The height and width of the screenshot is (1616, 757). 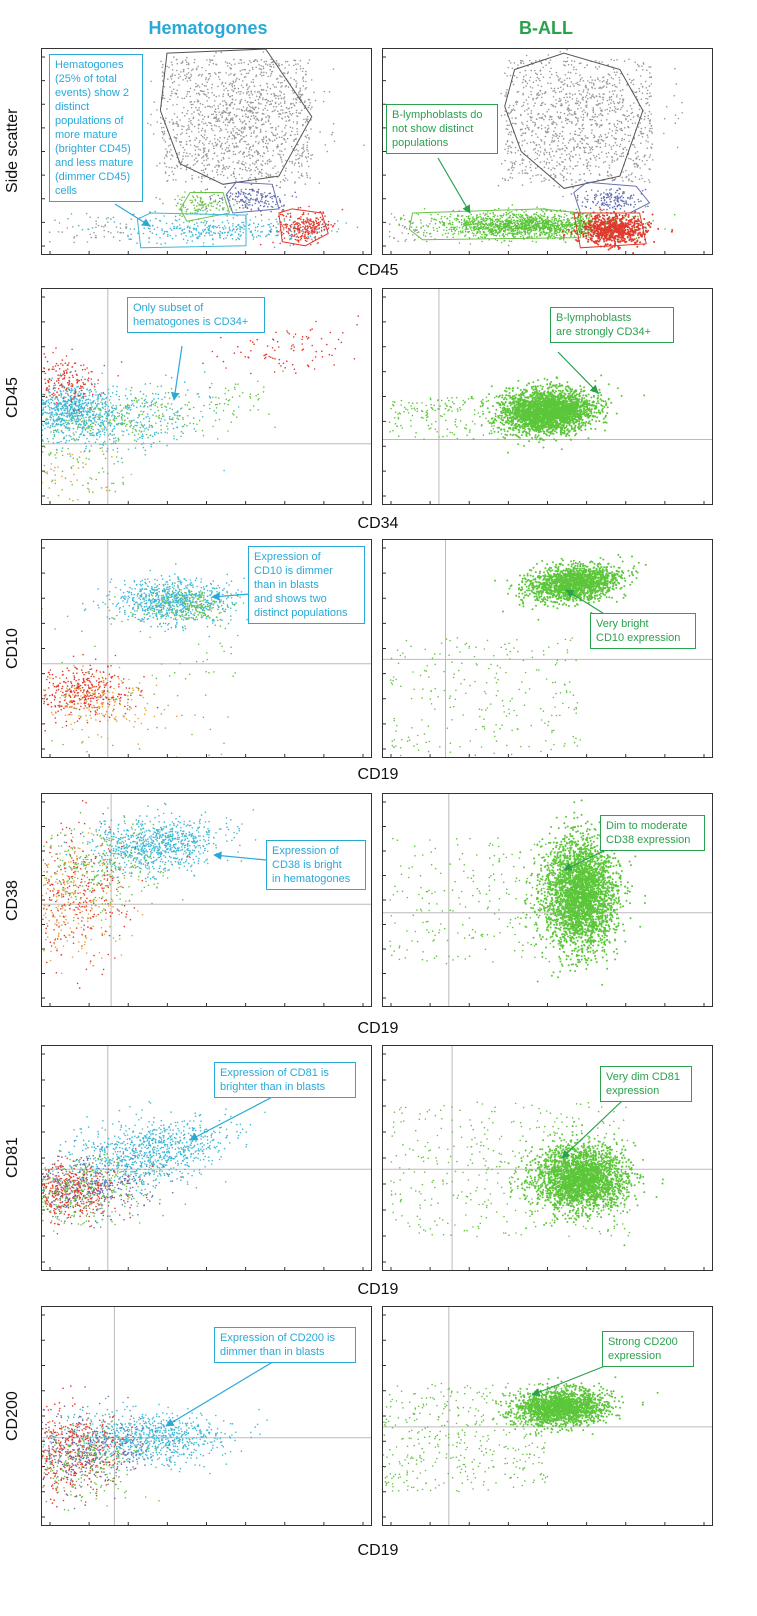 What do you see at coordinates (378, 271) in the screenshot?
I see `x-axis-label: CD45` at bounding box center [378, 271].